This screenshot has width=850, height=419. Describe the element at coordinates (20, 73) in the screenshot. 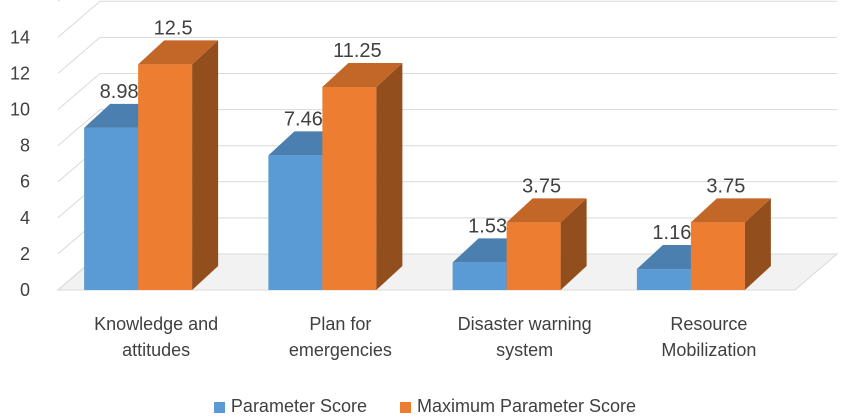

I see `y-tick-label: 12` at that location.